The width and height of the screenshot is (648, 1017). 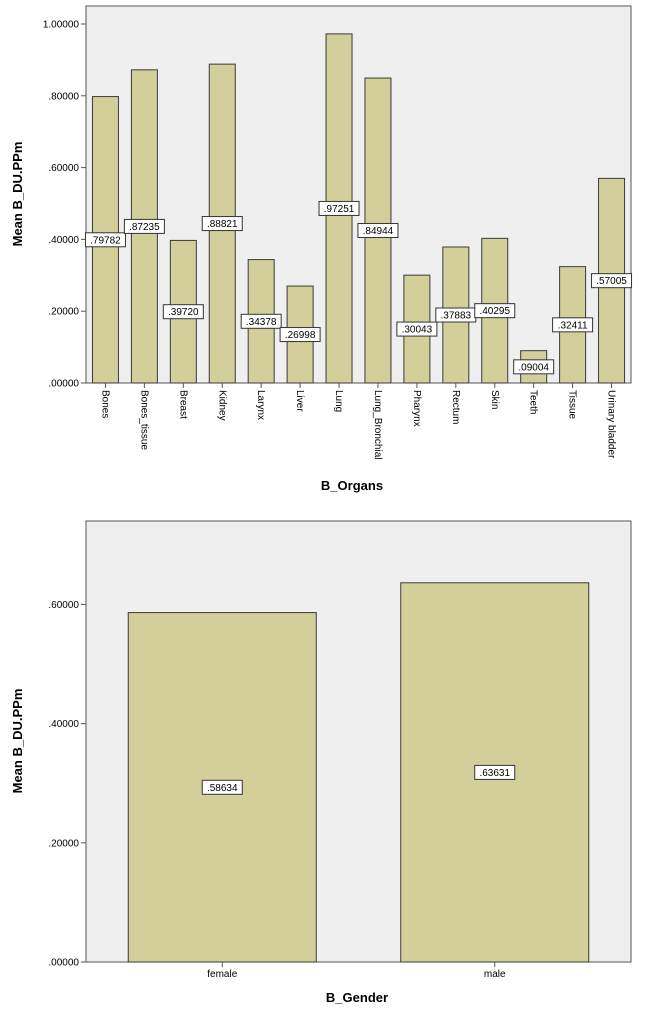 I want to click on data-label: .88821, so click(x=222, y=224).